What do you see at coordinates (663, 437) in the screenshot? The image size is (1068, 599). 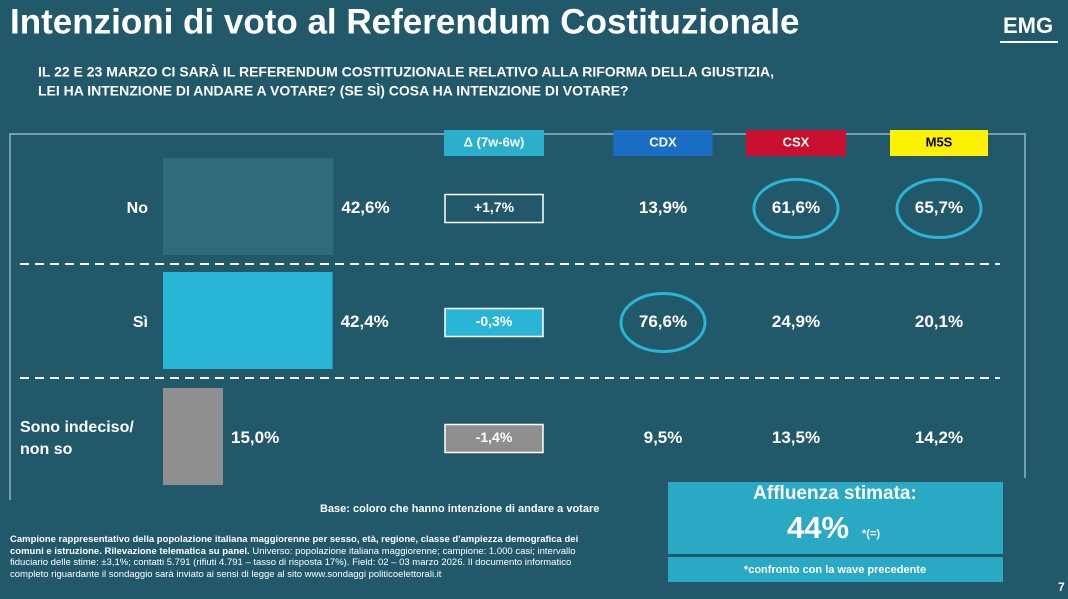 I see `cell: 9,5%` at bounding box center [663, 437].